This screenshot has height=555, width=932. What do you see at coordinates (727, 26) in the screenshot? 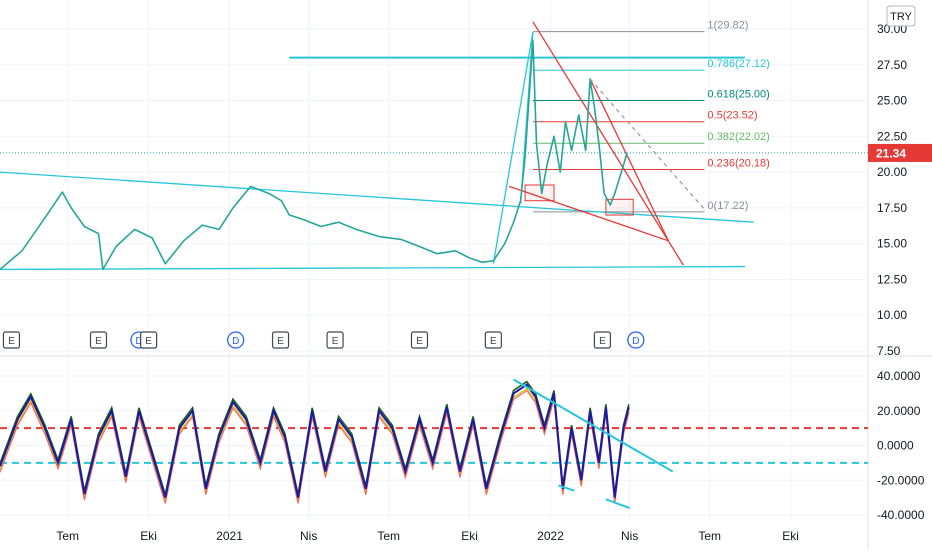
I see `fib-label-1: 1(29.82)` at bounding box center [727, 26].